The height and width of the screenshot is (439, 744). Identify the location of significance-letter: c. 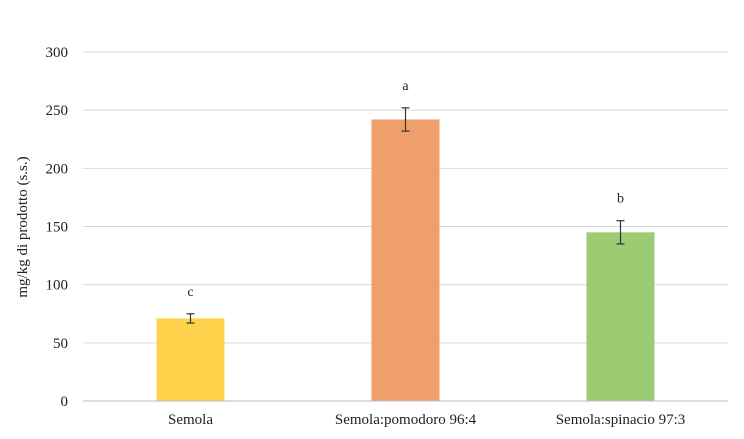
(190, 292).